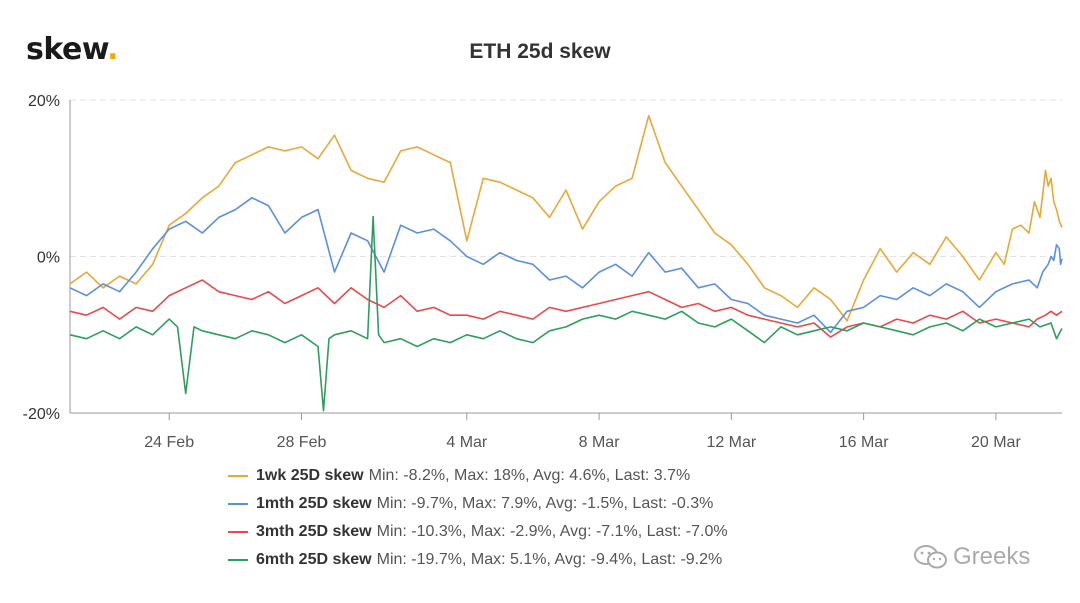 The image size is (1080, 603). What do you see at coordinates (44, 101) in the screenshot?
I see `y-tick-label: 20%` at bounding box center [44, 101].